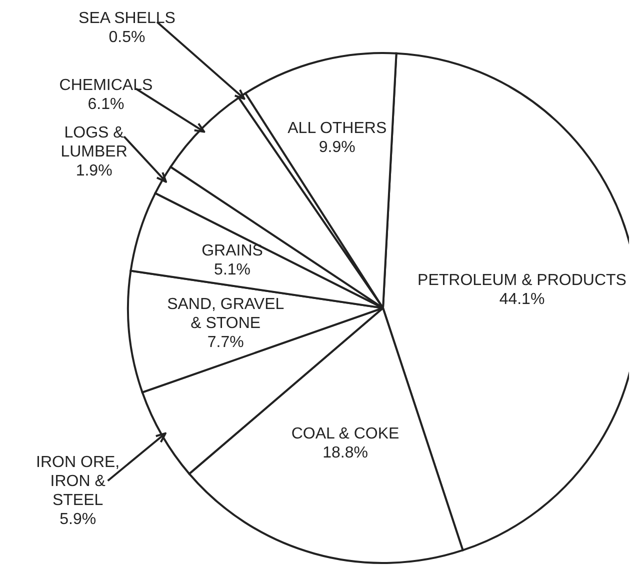  What do you see at coordinates (78, 519) in the screenshot?
I see `data-label: 5.9%` at bounding box center [78, 519].